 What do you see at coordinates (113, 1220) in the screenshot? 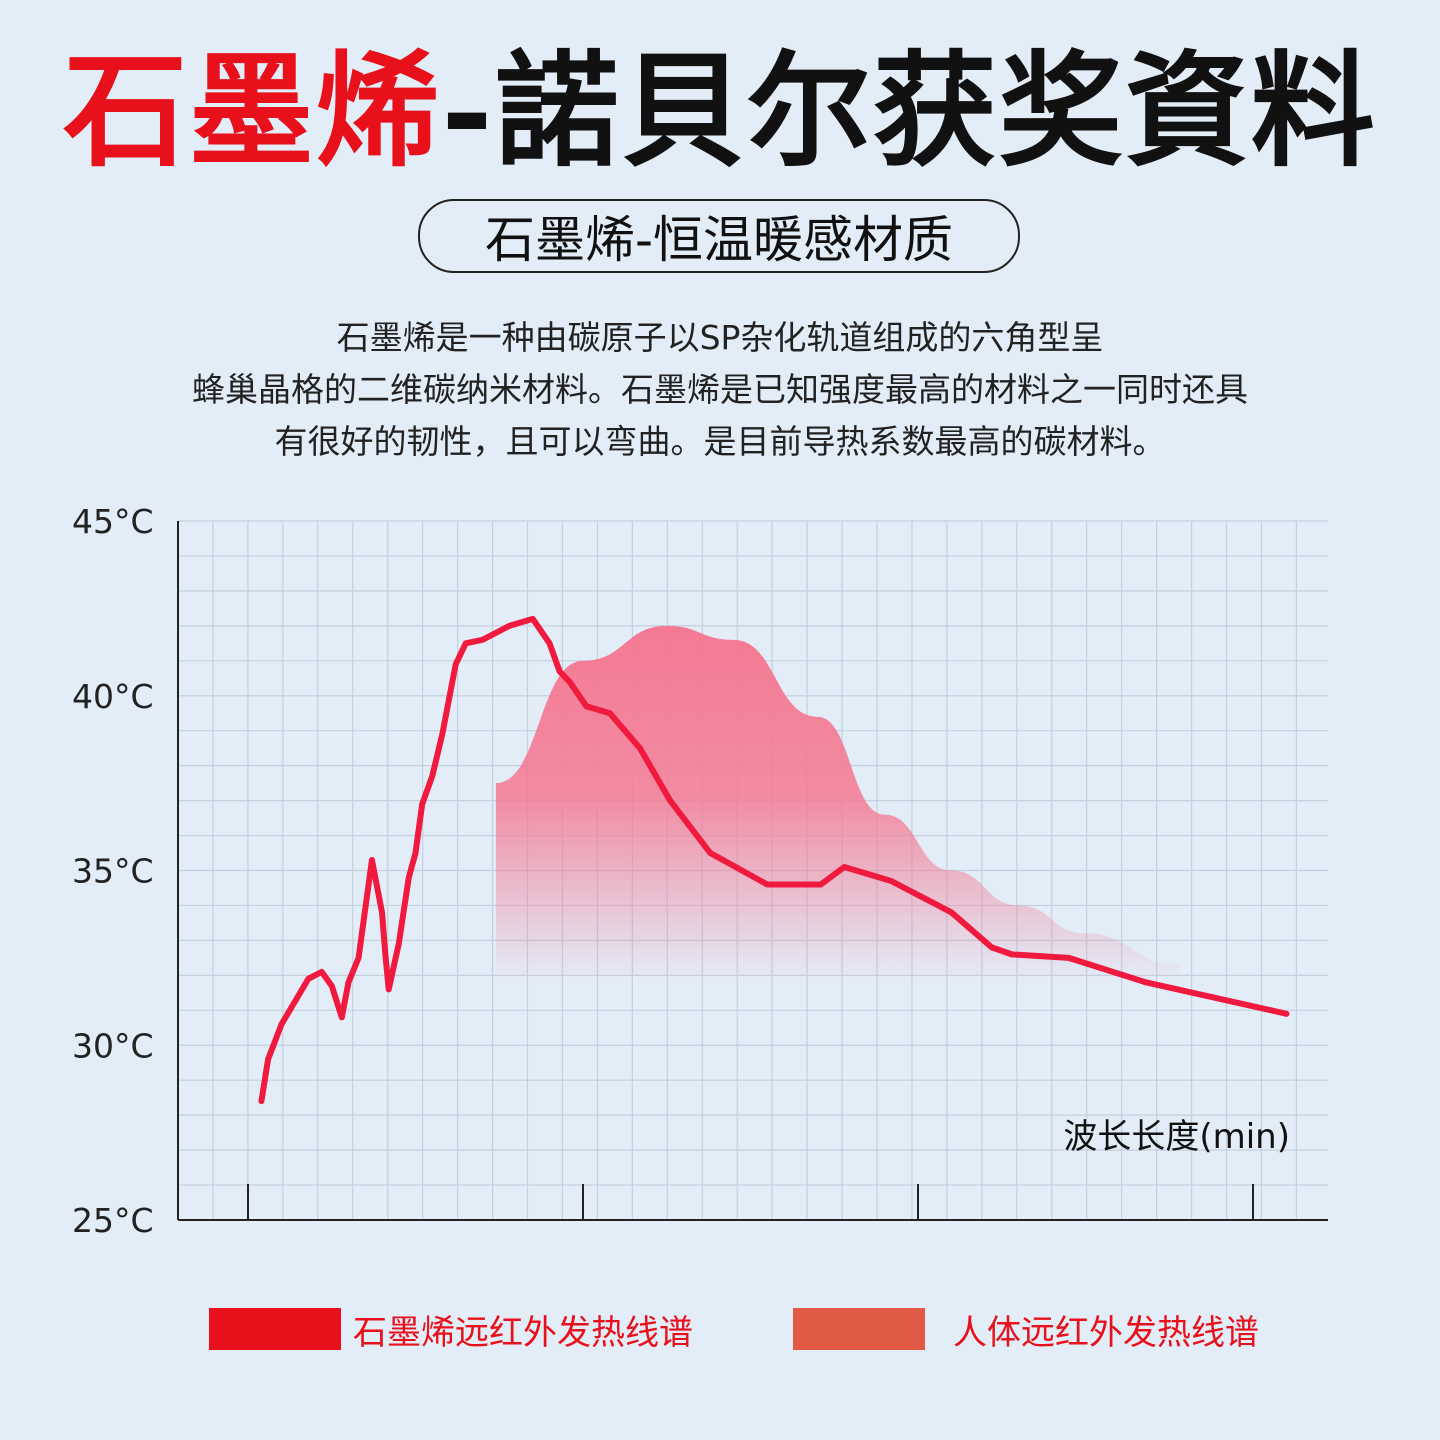
I see `y-tick-label: 25°C` at bounding box center [113, 1220].